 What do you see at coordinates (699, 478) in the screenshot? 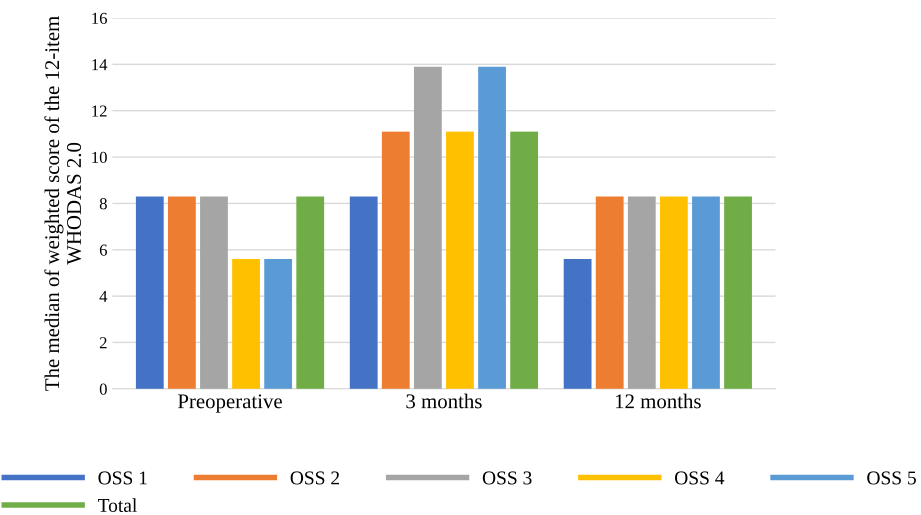
I see `legend-label: OSS 4` at bounding box center [699, 478].